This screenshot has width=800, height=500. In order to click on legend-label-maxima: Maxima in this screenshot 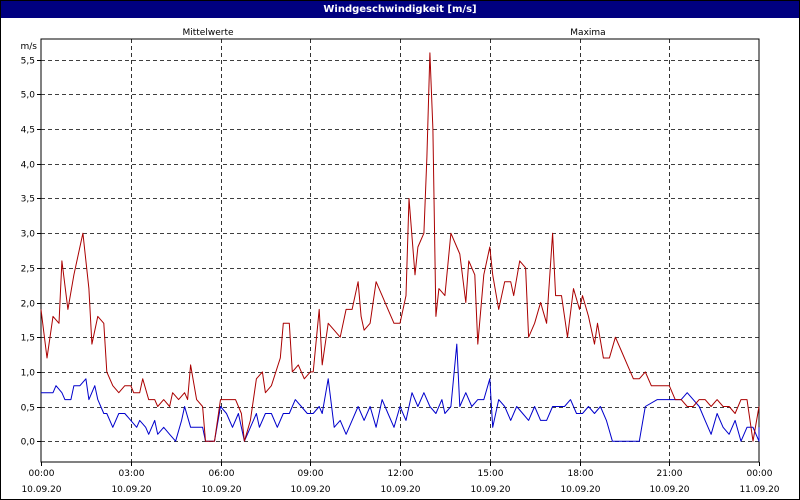, I will do `click(587, 33)`.